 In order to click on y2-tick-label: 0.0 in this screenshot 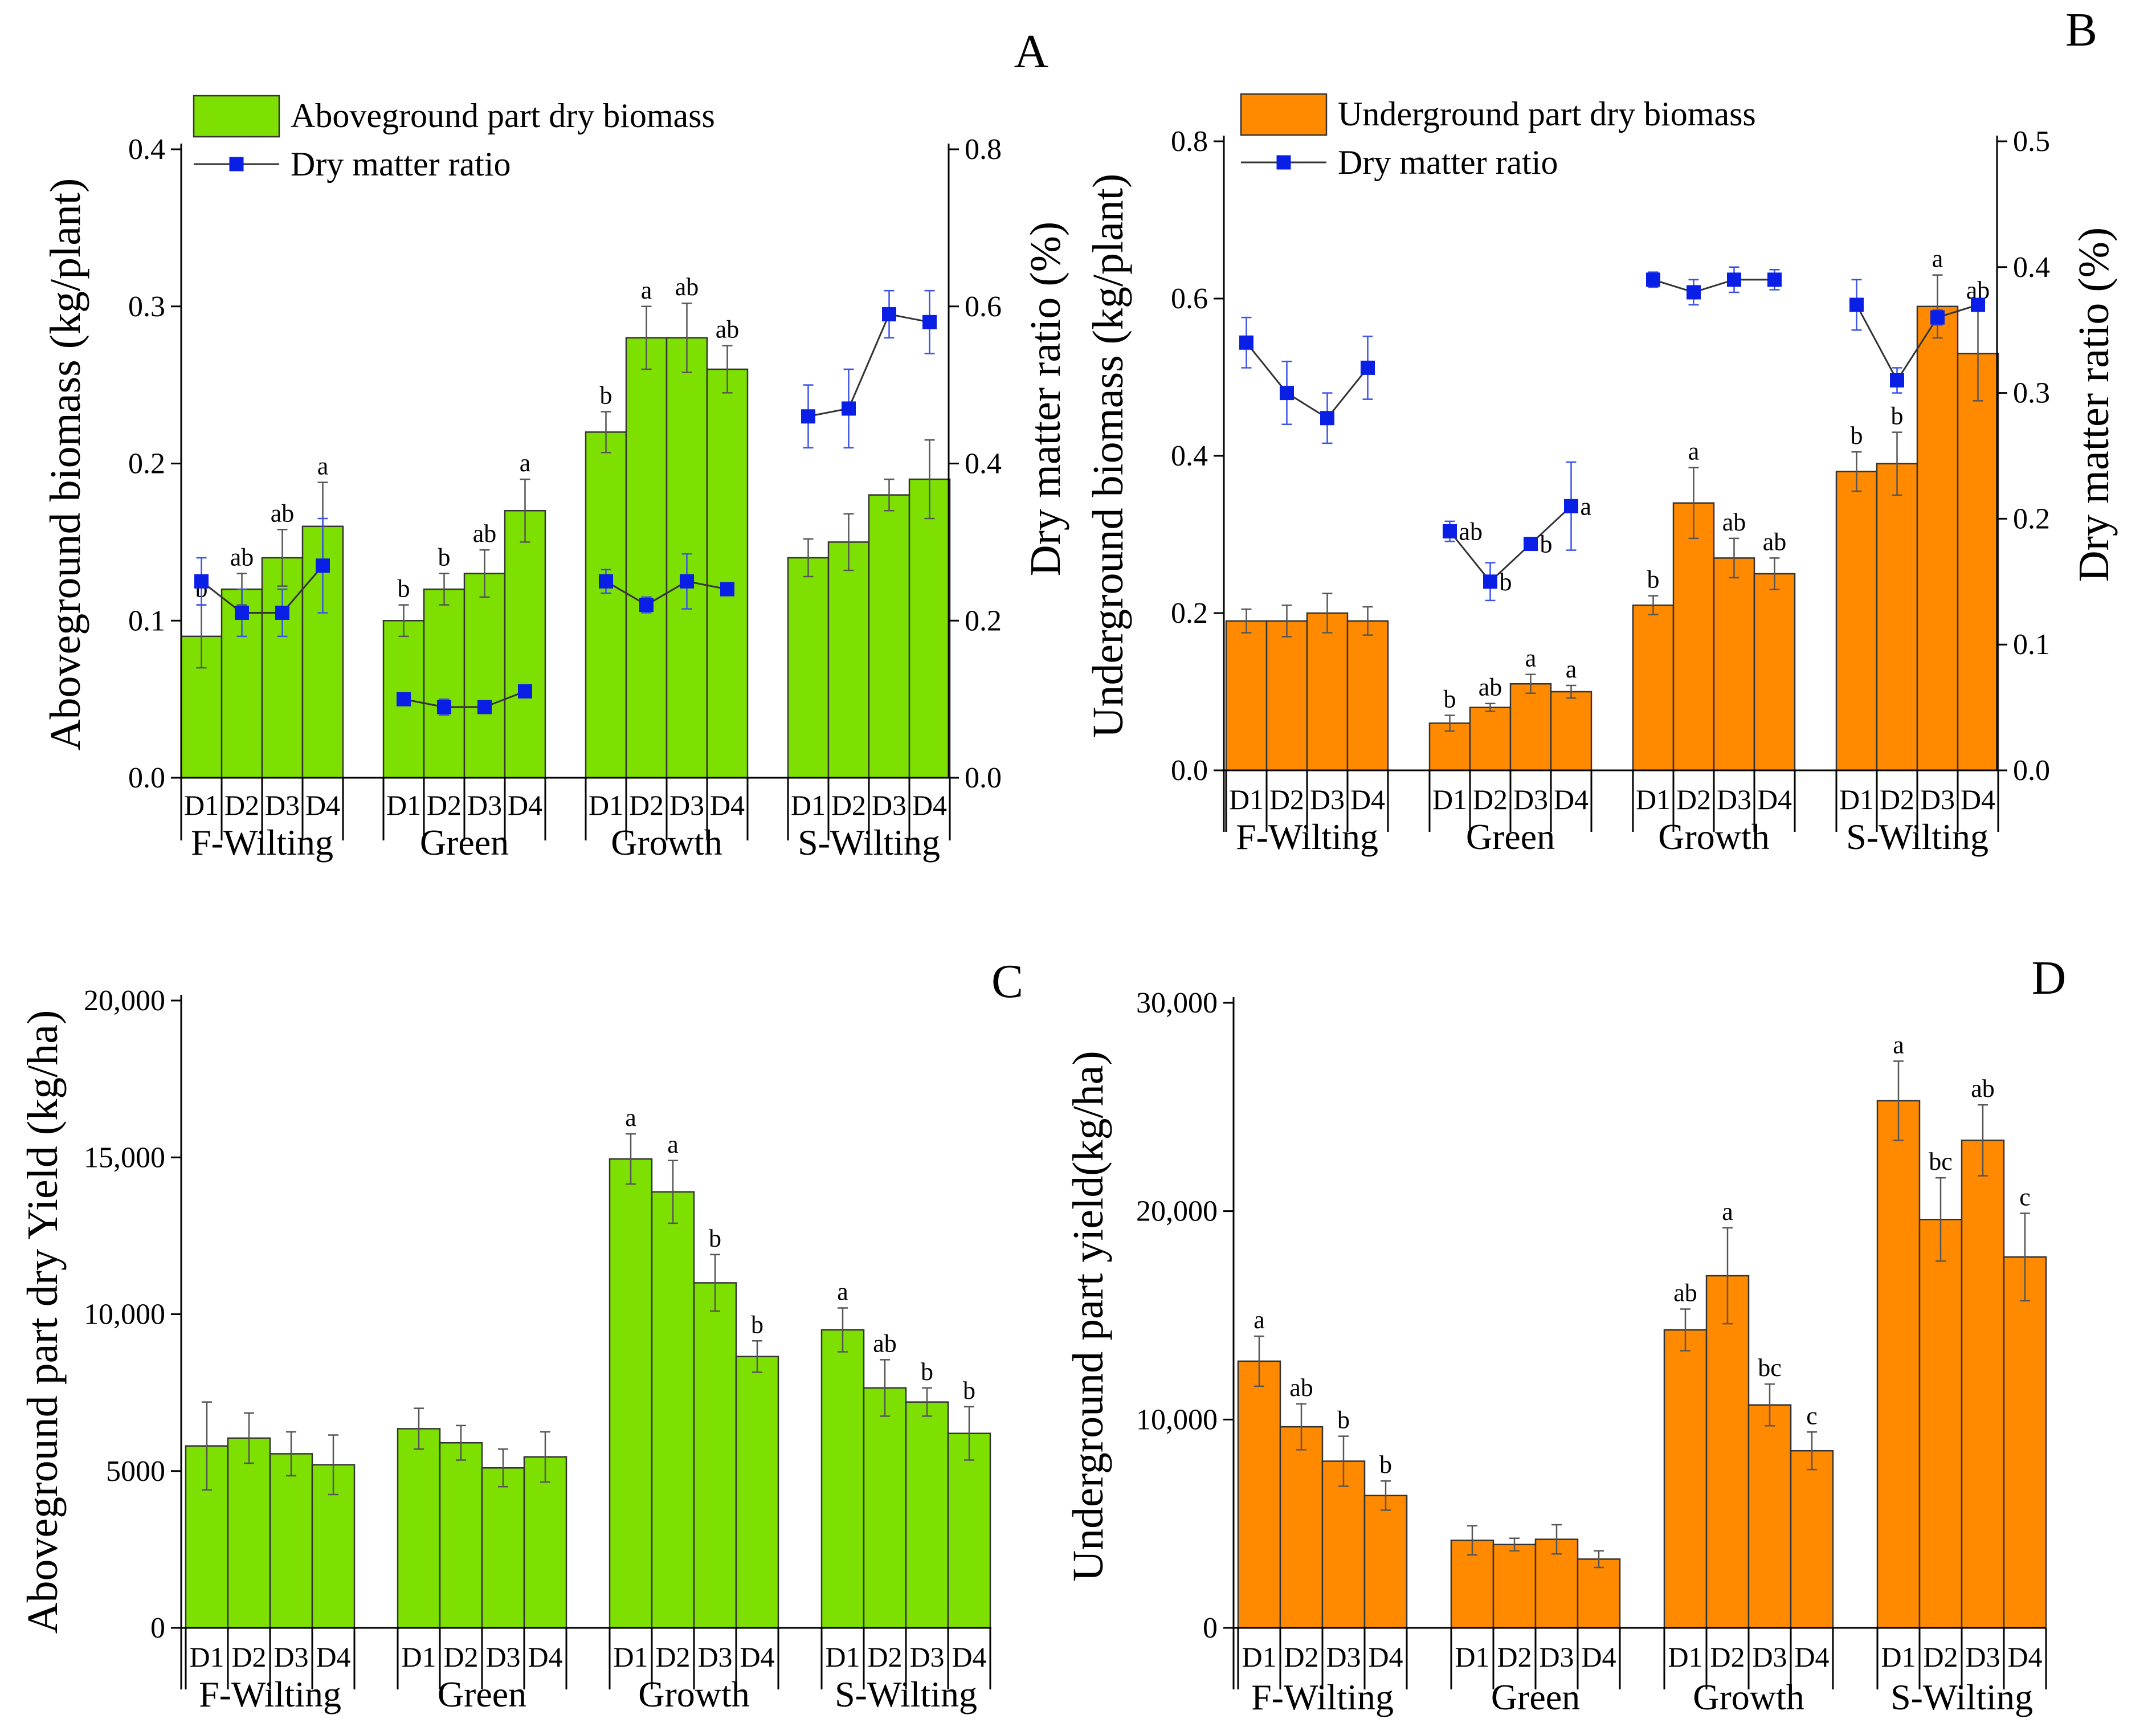, I will do `click(983, 778)`.